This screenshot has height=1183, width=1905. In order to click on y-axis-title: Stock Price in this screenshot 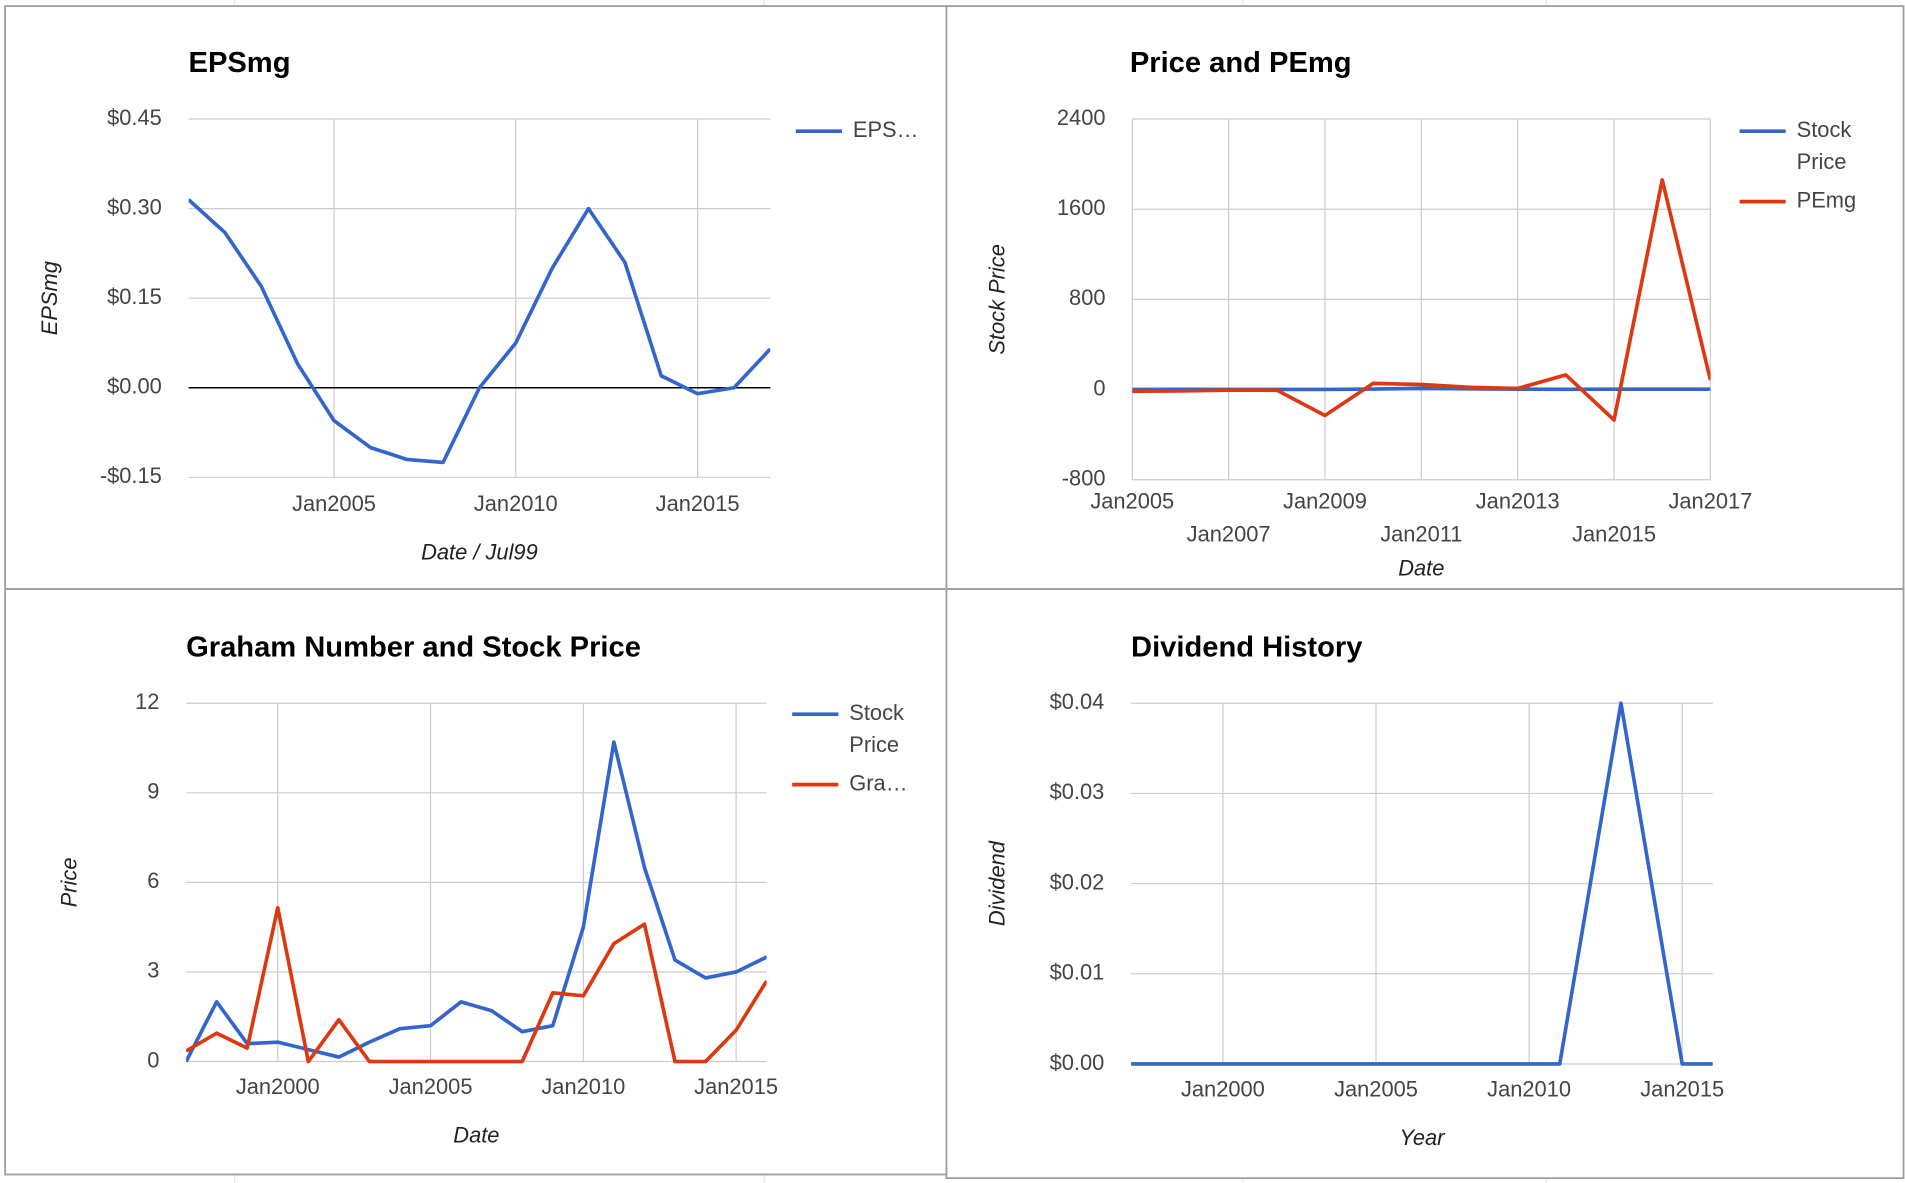, I will do `click(996, 299)`.